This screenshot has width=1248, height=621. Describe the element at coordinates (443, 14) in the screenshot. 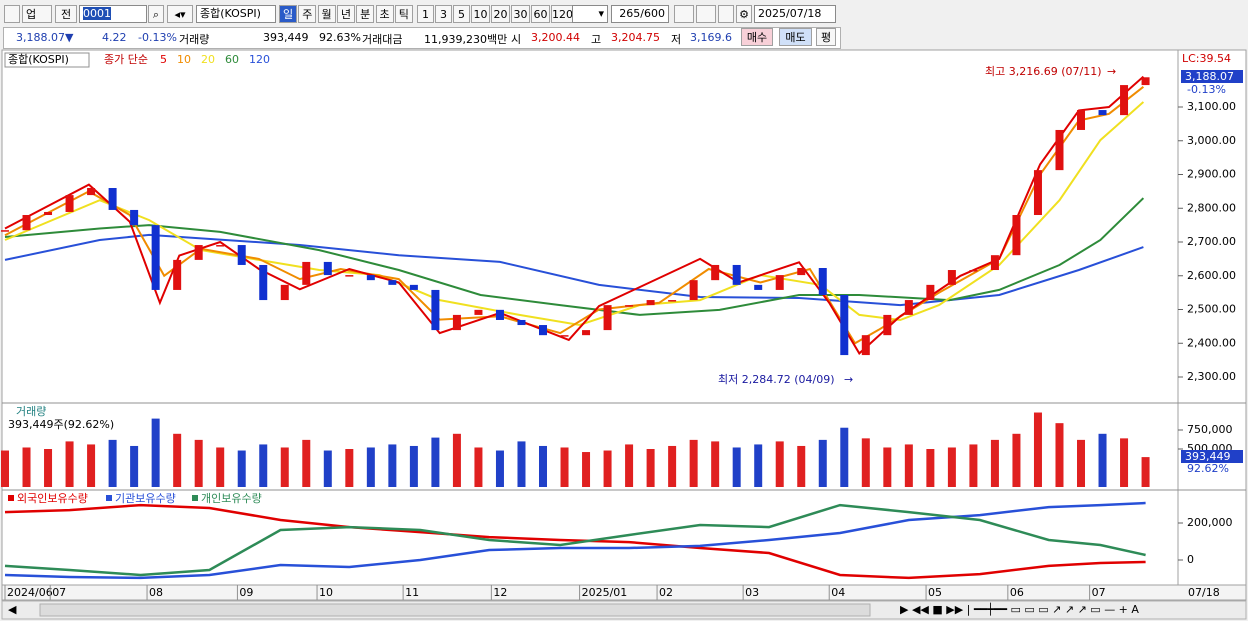

I see `interval-button: 3` at that location.